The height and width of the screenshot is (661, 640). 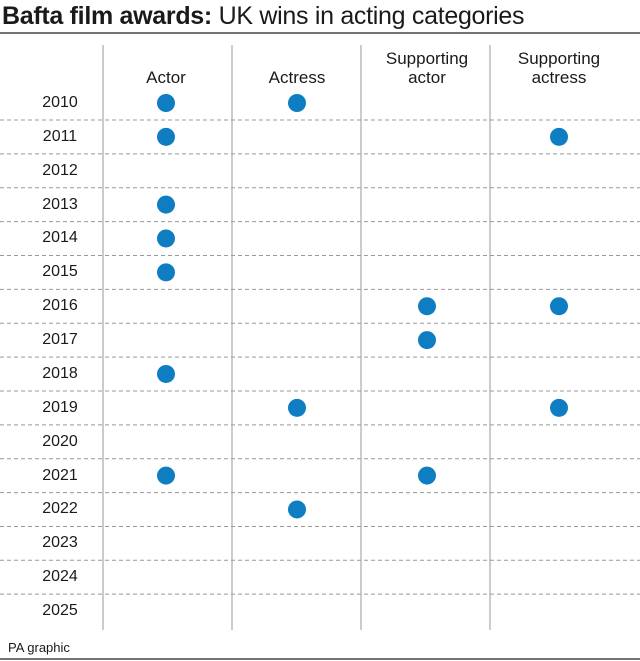 I want to click on row-label: 2019, so click(x=60, y=407).